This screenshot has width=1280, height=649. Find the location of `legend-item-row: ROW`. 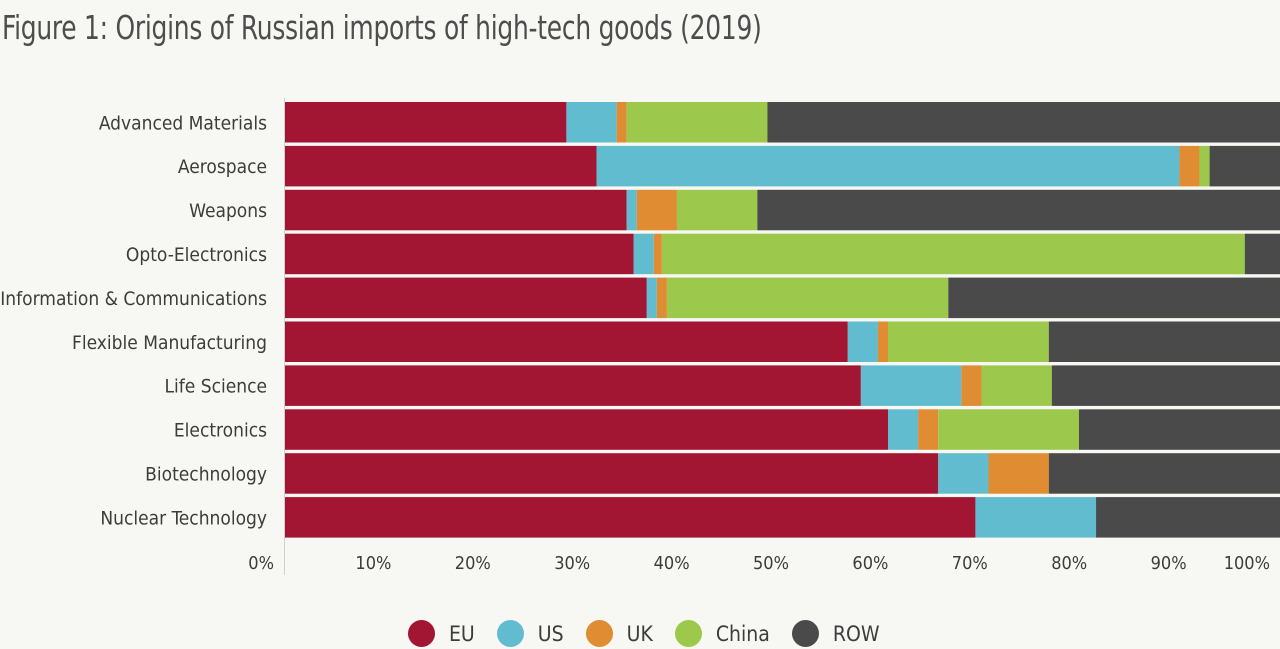

legend-item-row: ROW is located at coordinates (835, 633).